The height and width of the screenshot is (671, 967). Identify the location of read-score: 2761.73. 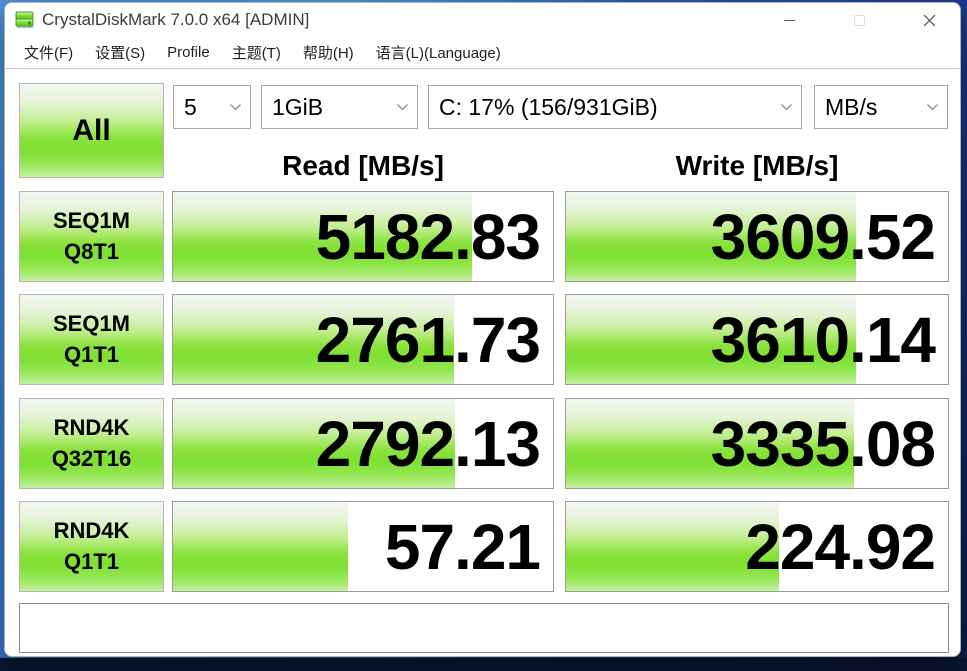
(428, 339).